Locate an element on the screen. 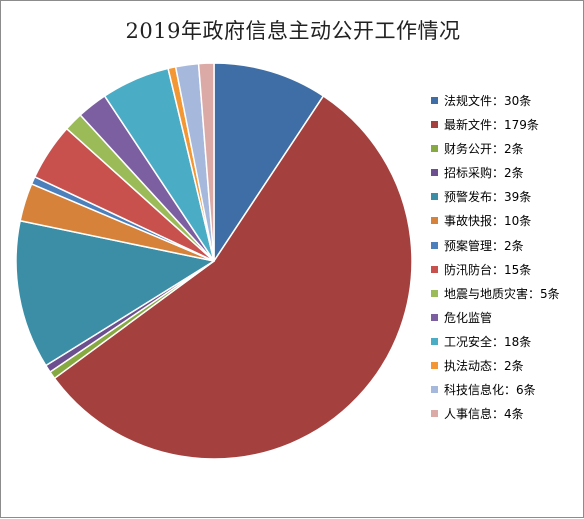 This screenshot has height=519, width=584. legend-item-9: 危化监管 is located at coordinates (495, 323).